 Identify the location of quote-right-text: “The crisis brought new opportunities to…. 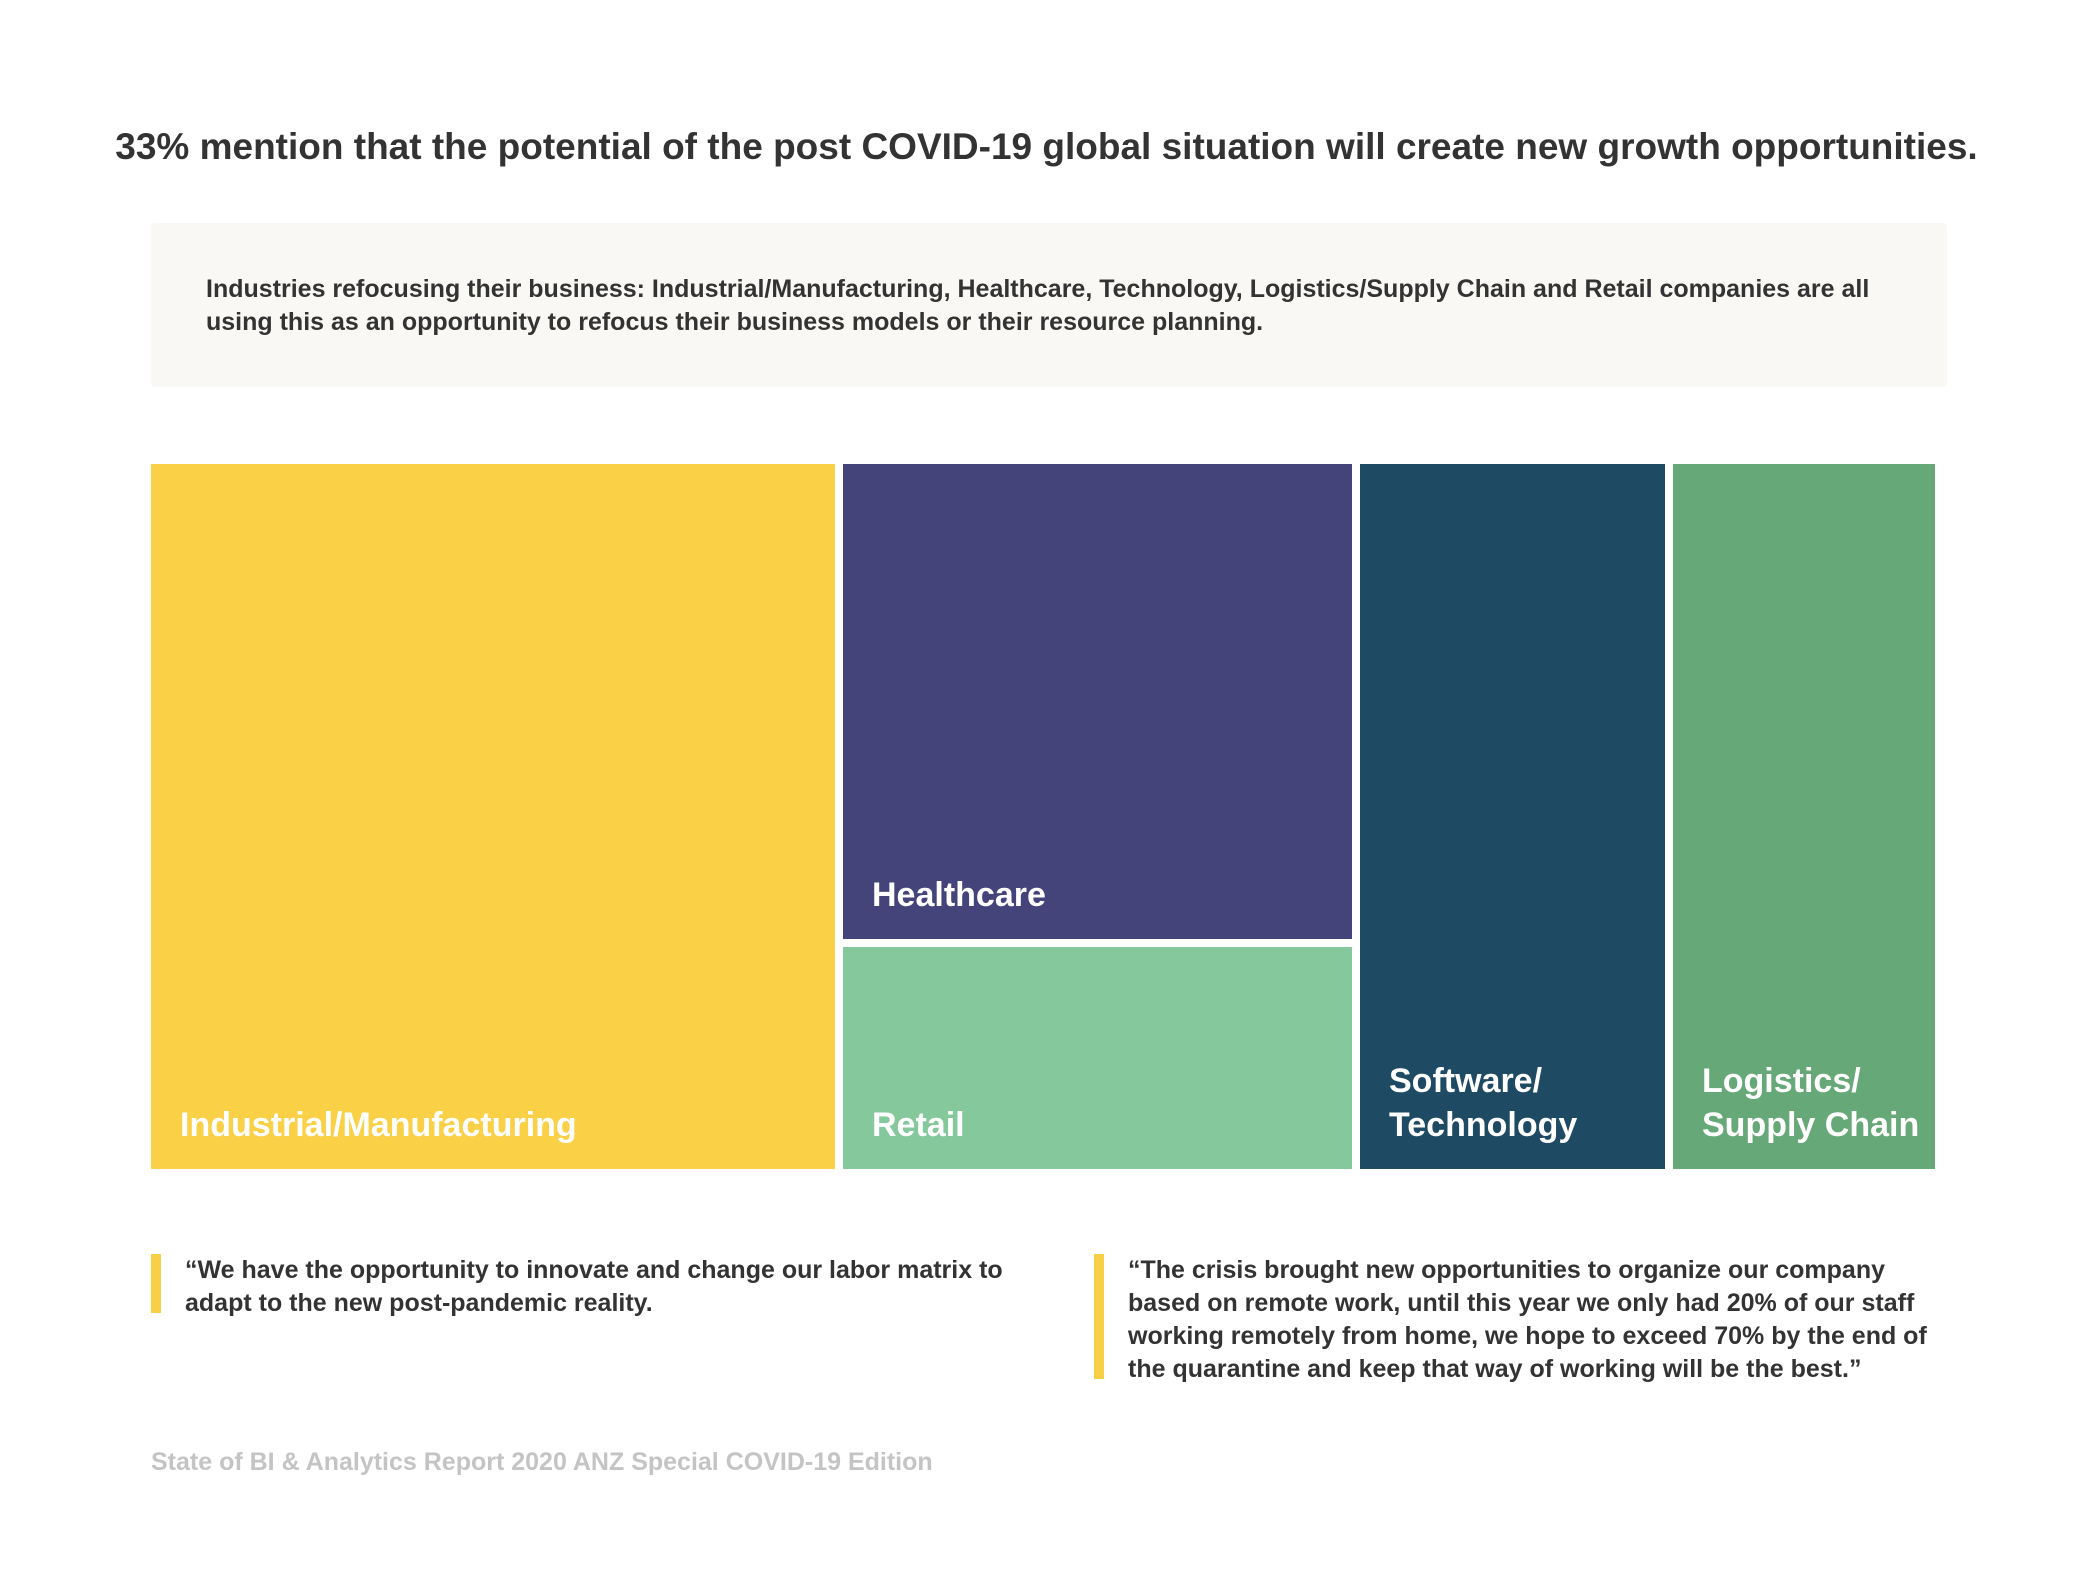
(1527, 1319).